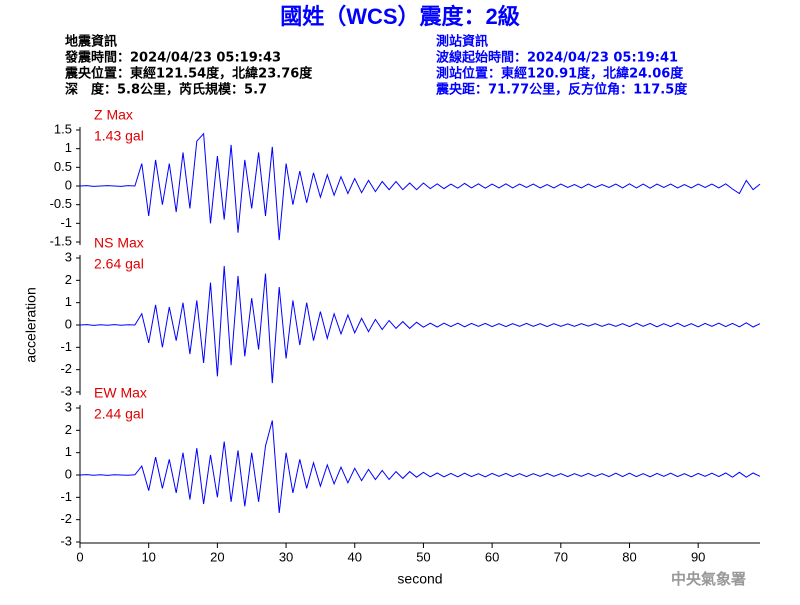 This screenshot has width=800, height=605. Describe the element at coordinates (492, 556) in the screenshot. I see `x-tick-label: 60` at that location.